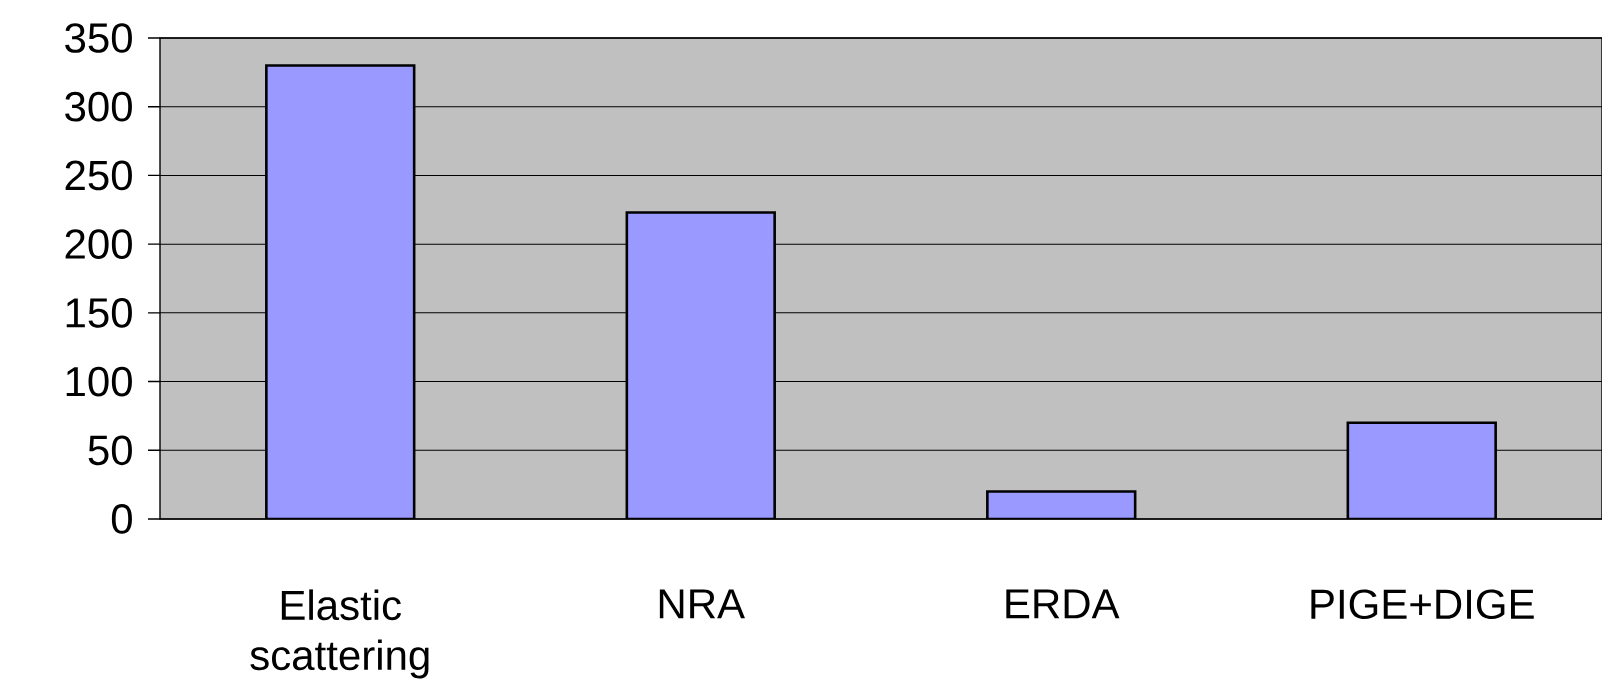  What do you see at coordinates (98, 175) in the screenshot?
I see `y-tick-label: 250` at bounding box center [98, 175].